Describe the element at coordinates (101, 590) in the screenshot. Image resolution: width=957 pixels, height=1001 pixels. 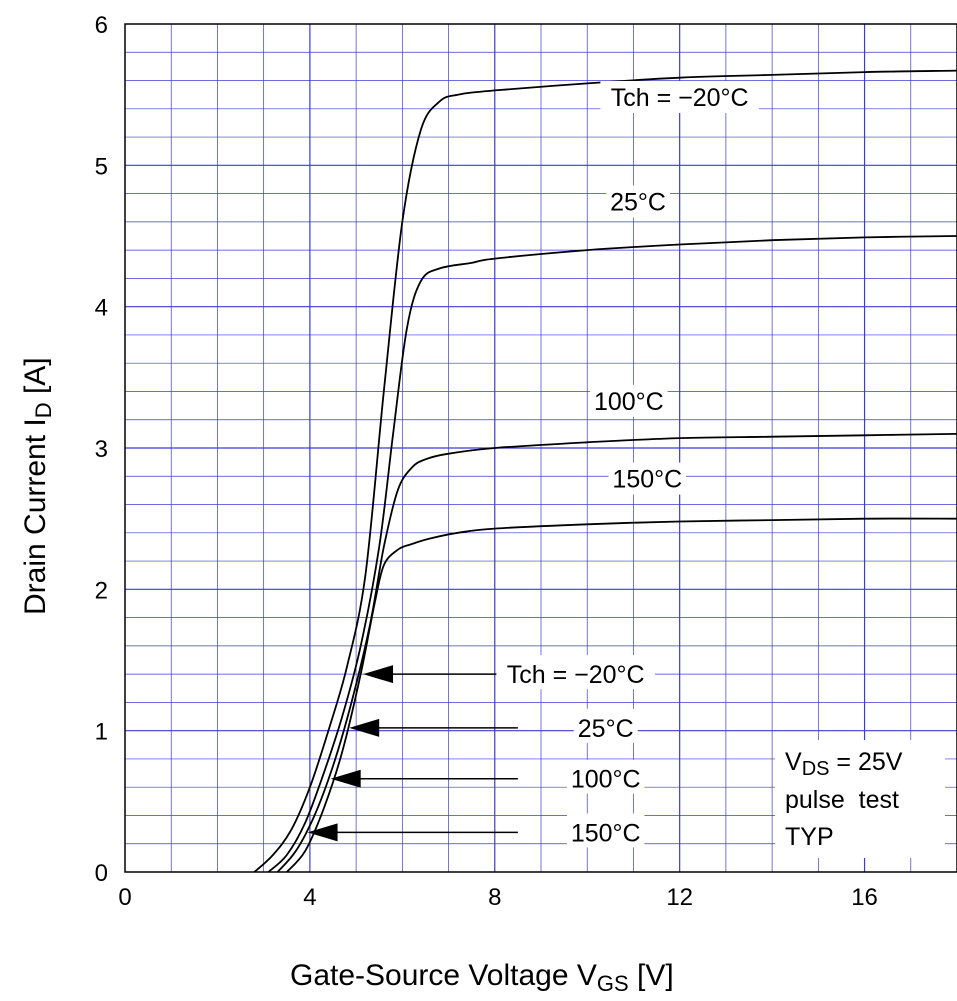
I see `y-tick-label: 2` at that location.